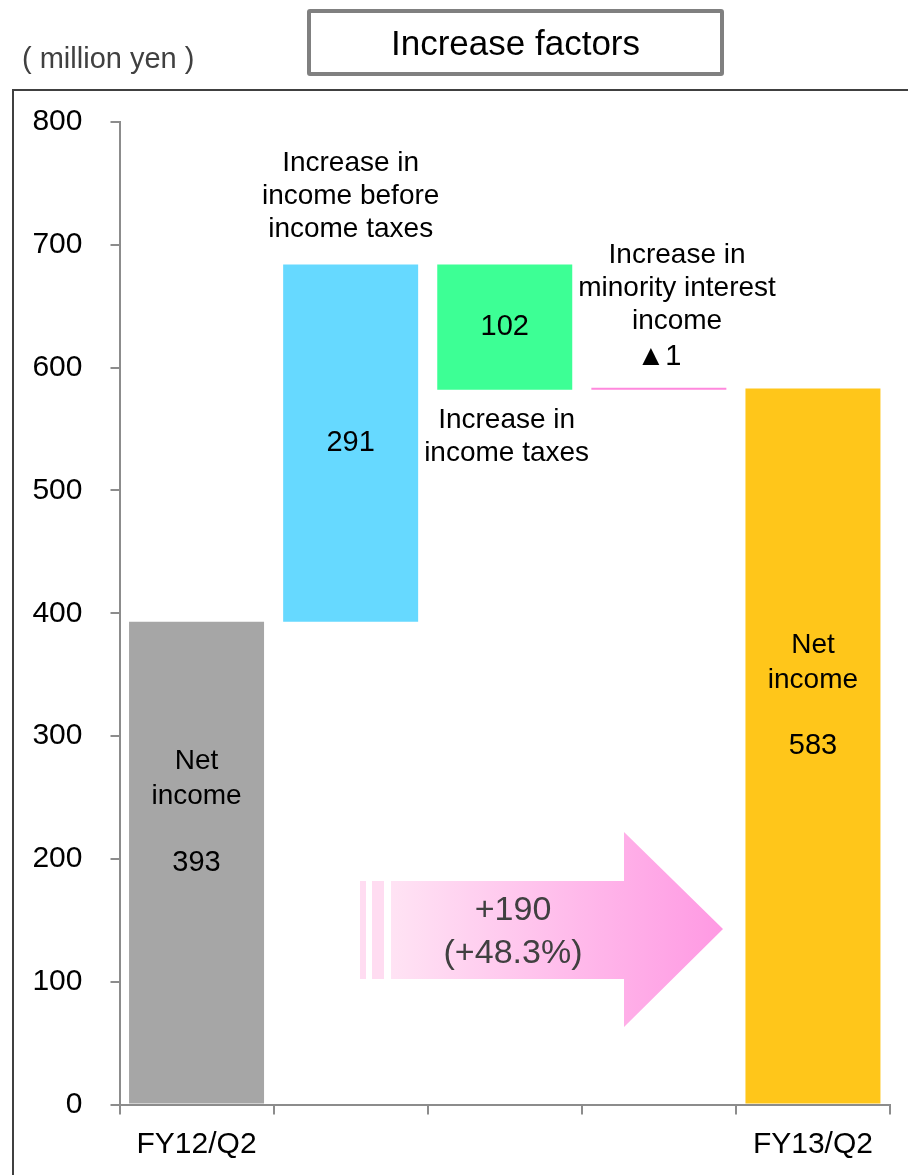  Describe the element at coordinates (57, 365) in the screenshot. I see `y-tick-label: 600` at that location.